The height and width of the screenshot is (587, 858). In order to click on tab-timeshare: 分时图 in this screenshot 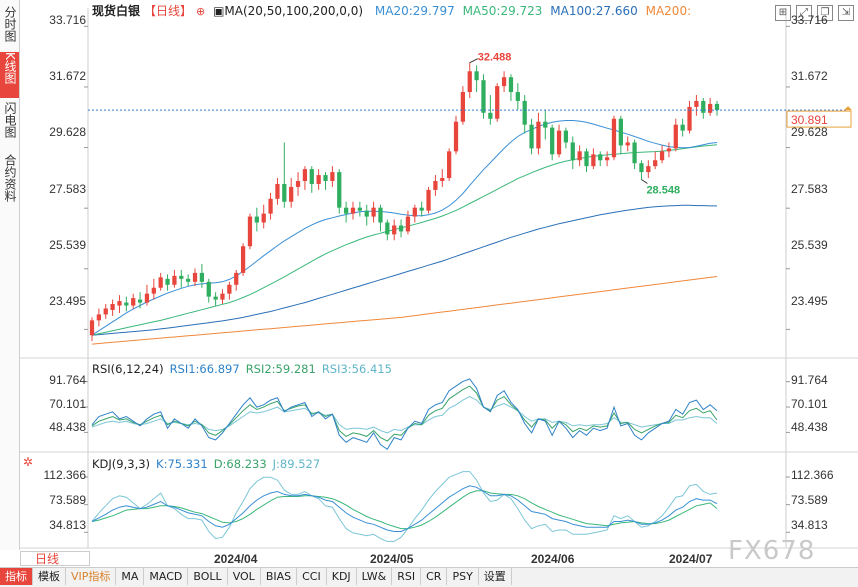, I will do `click(9, 27)`.